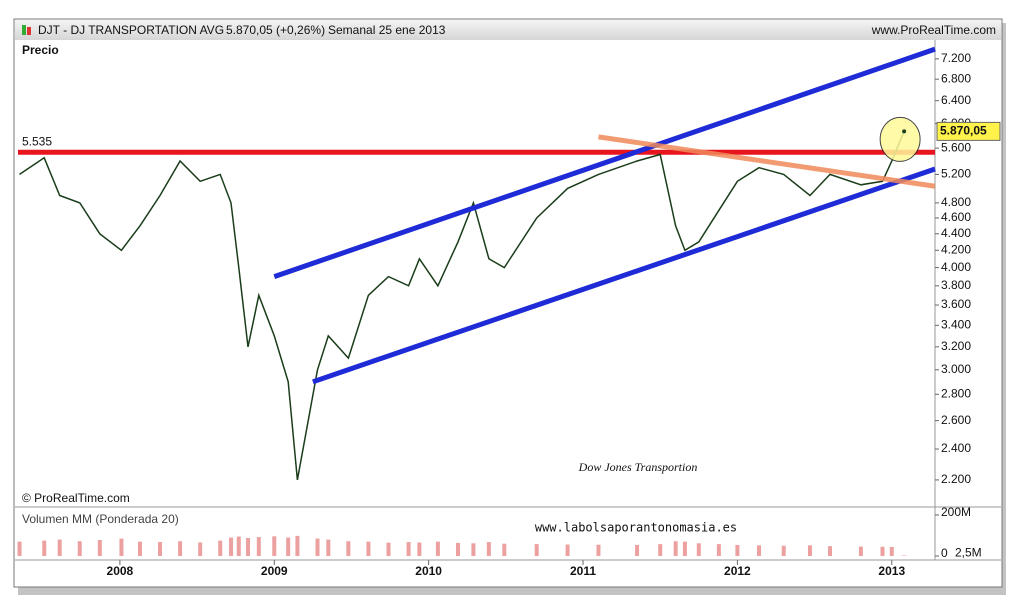  Describe the element at coordinates (963, 131) in the screenshot. I see `last-label: 5.870,05` at that location.